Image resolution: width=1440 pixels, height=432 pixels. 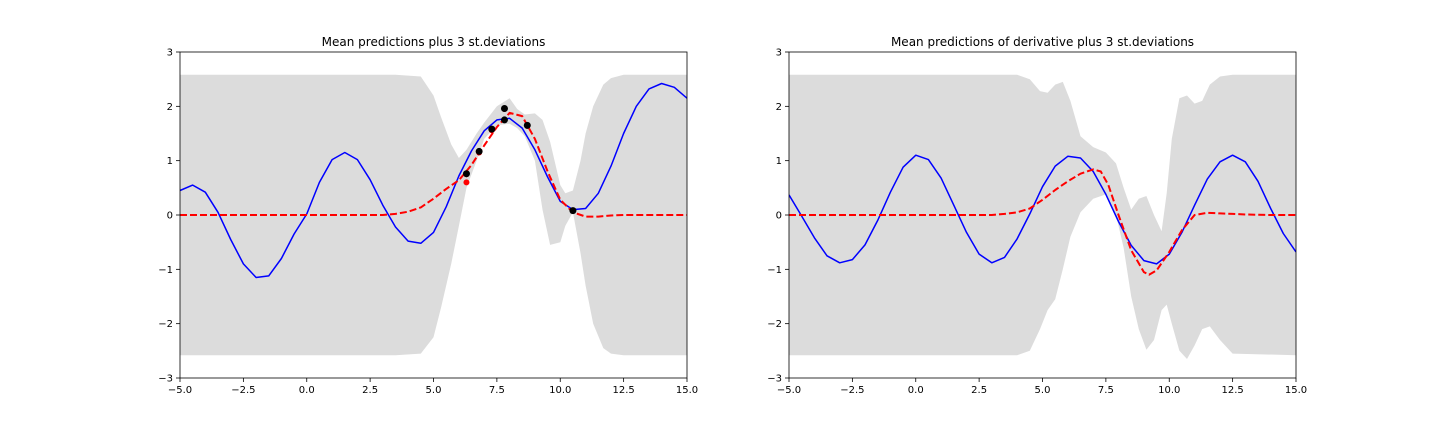 What do you see at coordinates (434, 42) in the screenshot?
I see `chart-title: Mean predictions plus 3 st.deviations` at bounding box center [434, 42].